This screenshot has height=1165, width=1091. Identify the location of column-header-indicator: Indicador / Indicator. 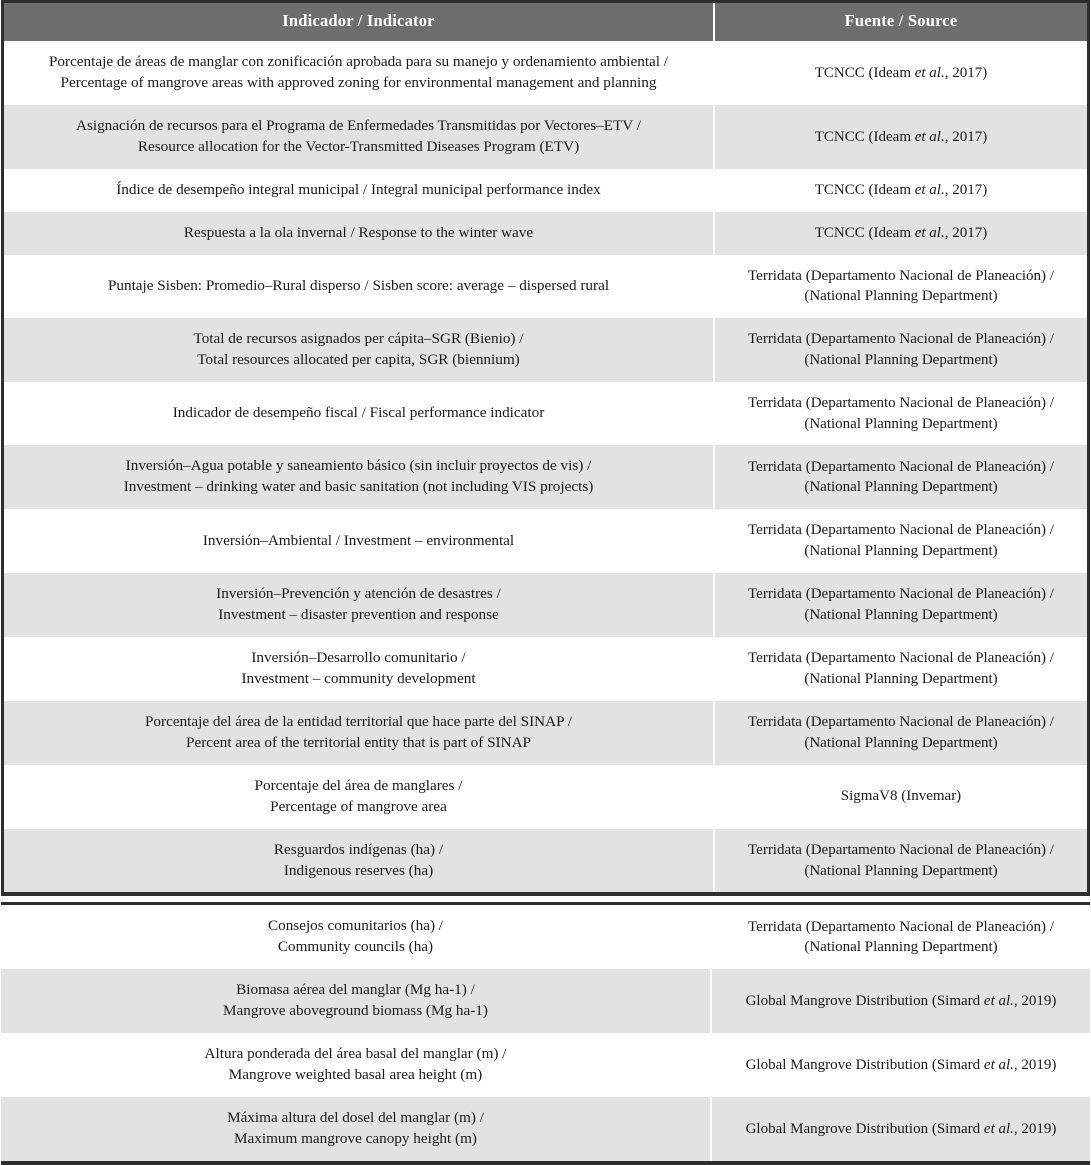
(359, 22).